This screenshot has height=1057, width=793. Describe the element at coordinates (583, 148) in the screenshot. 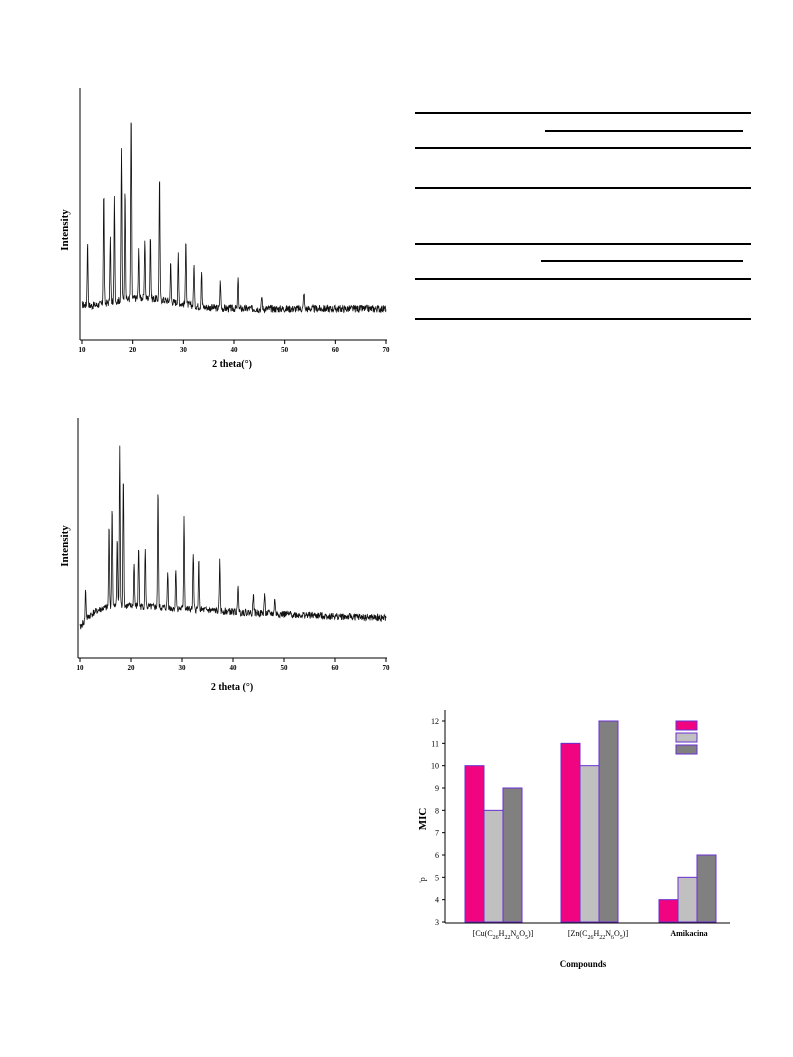

I see `table-header-rule` at that location.